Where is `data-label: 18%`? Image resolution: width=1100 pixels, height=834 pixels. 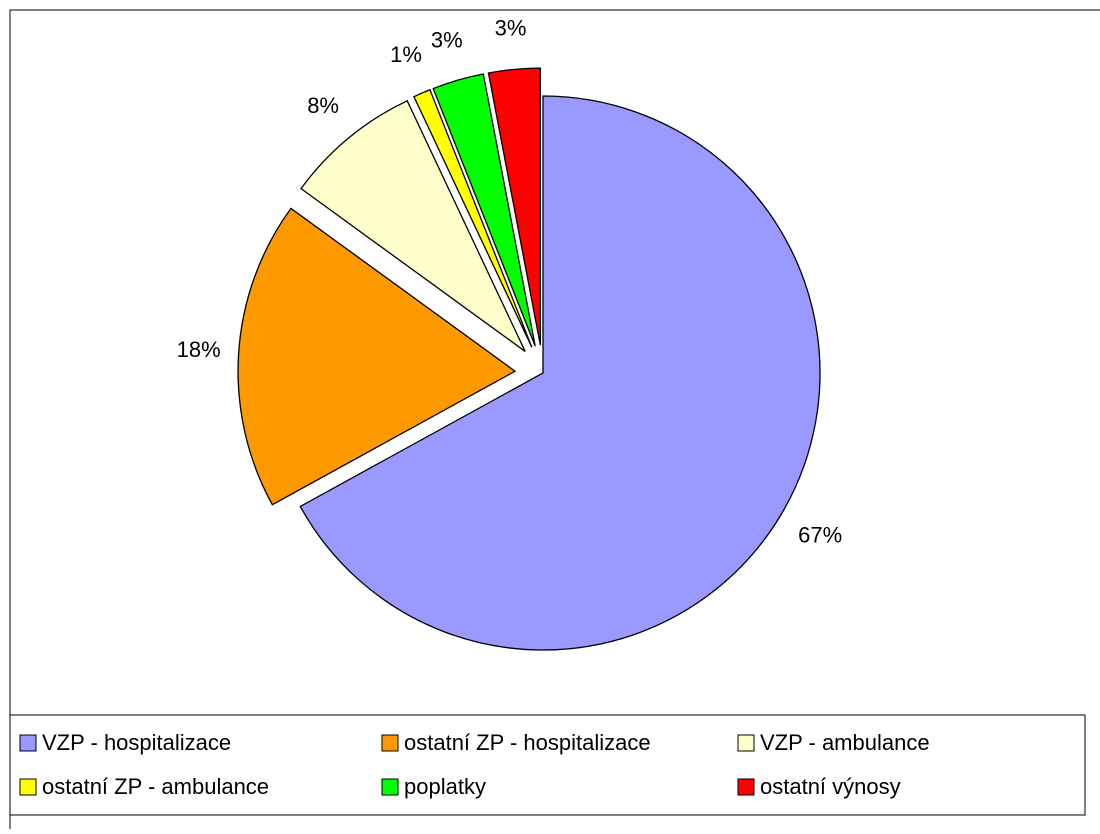 data-label: 18% is located at coordinates (199, 349).